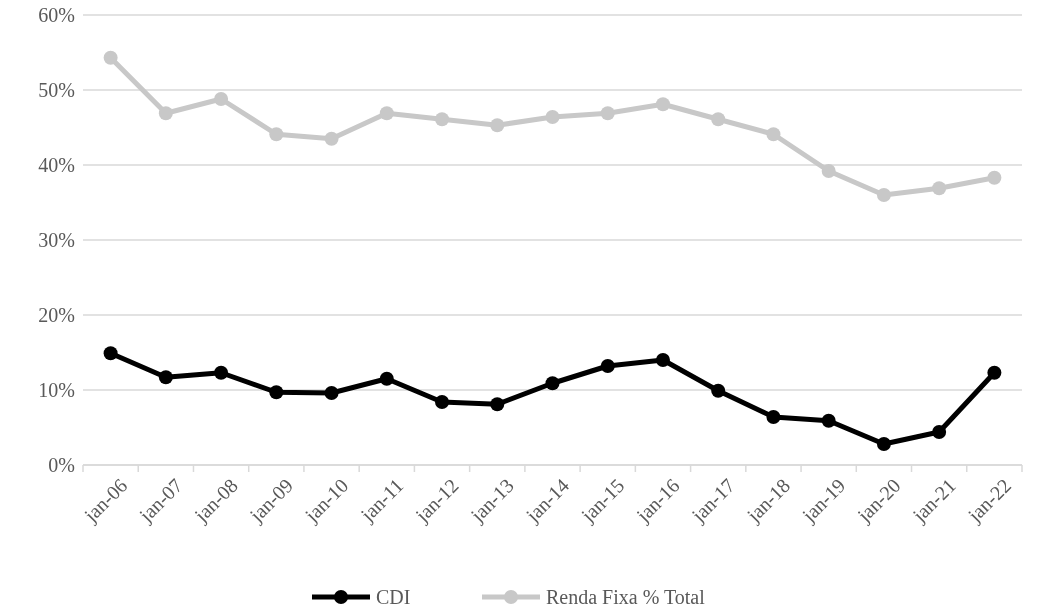  I want to click on y-tick-label: 30%, so click(56, 240).